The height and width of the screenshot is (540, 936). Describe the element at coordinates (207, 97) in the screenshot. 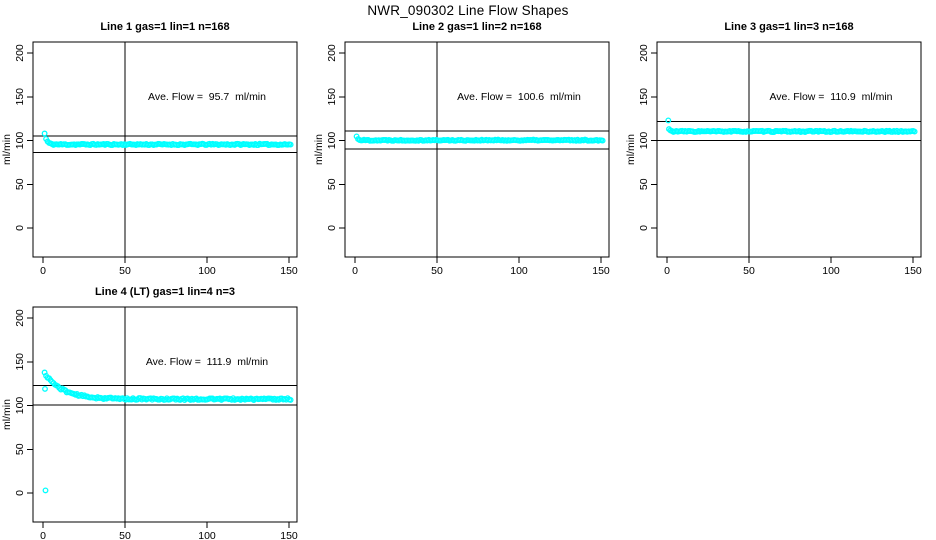

I see `avg-flow-label-line-1: Ave. Flow = 95.7 ml/min` at that location.